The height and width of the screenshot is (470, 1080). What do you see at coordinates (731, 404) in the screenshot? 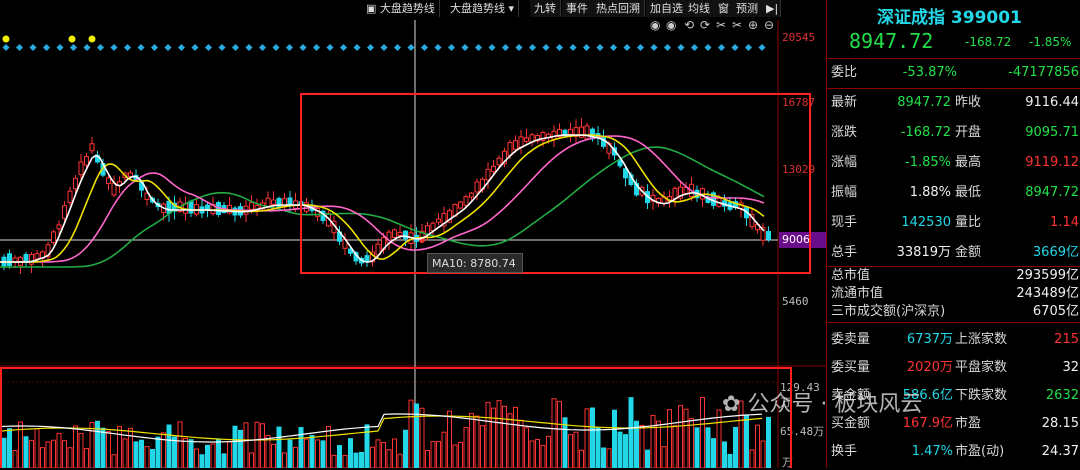
I see `wechat-icon: ✿` at bounding box center [731, 404].